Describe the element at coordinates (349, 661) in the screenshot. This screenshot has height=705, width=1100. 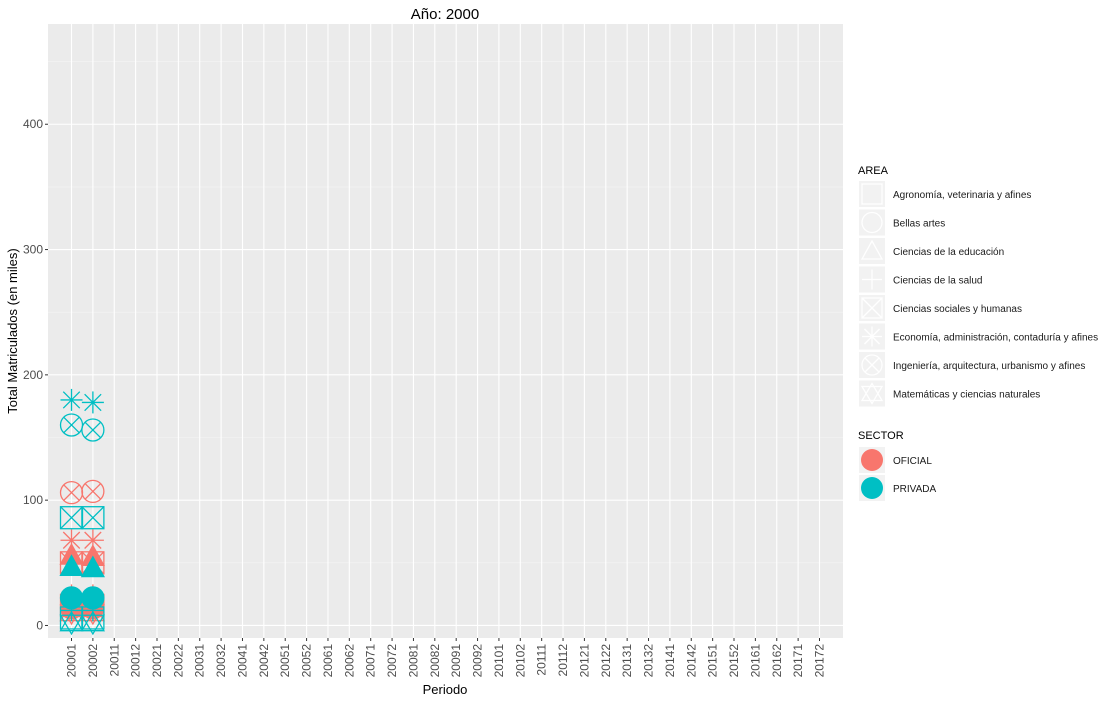
I see `x-tick-label: 20062` at that location.